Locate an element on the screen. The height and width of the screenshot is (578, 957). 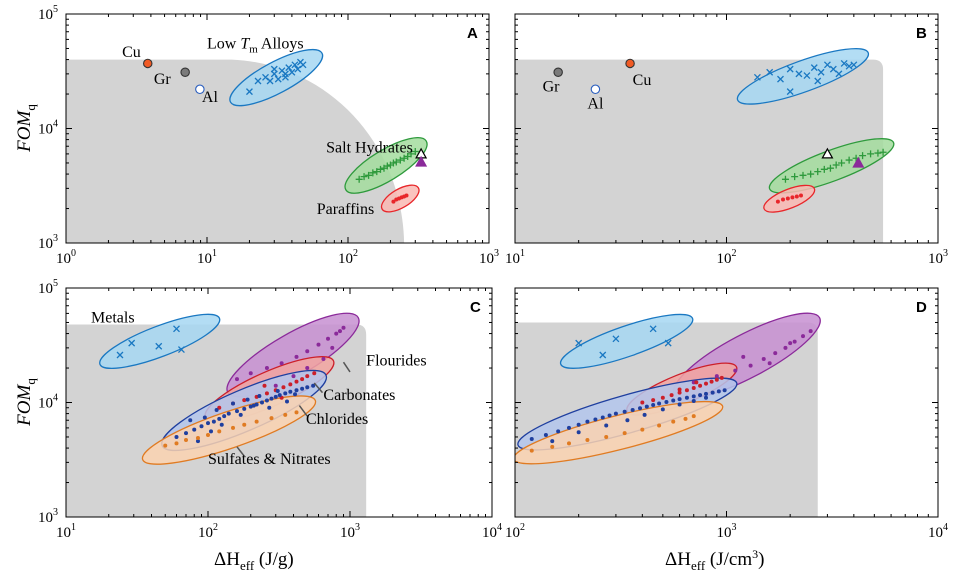
ellipse-sulfates-nitrates is located at coordinates (229, 430).